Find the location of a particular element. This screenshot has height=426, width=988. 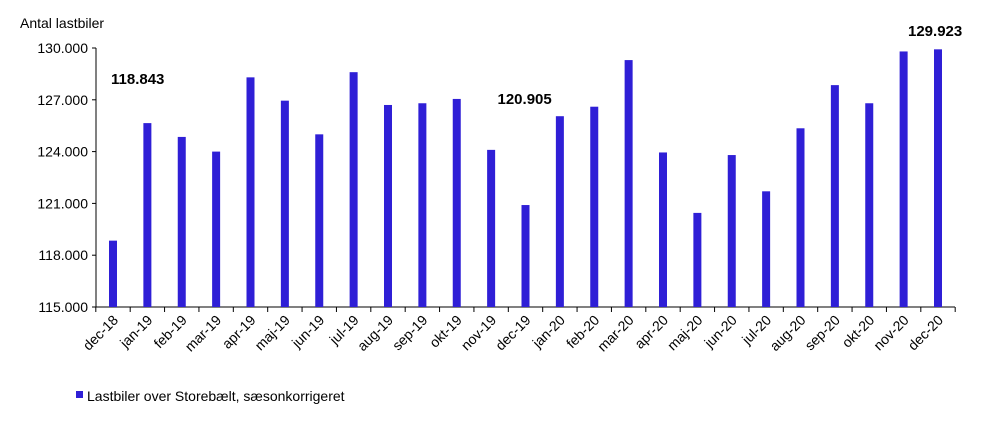

x-tick-label: dec-19 is located at coordinates (513, 333).